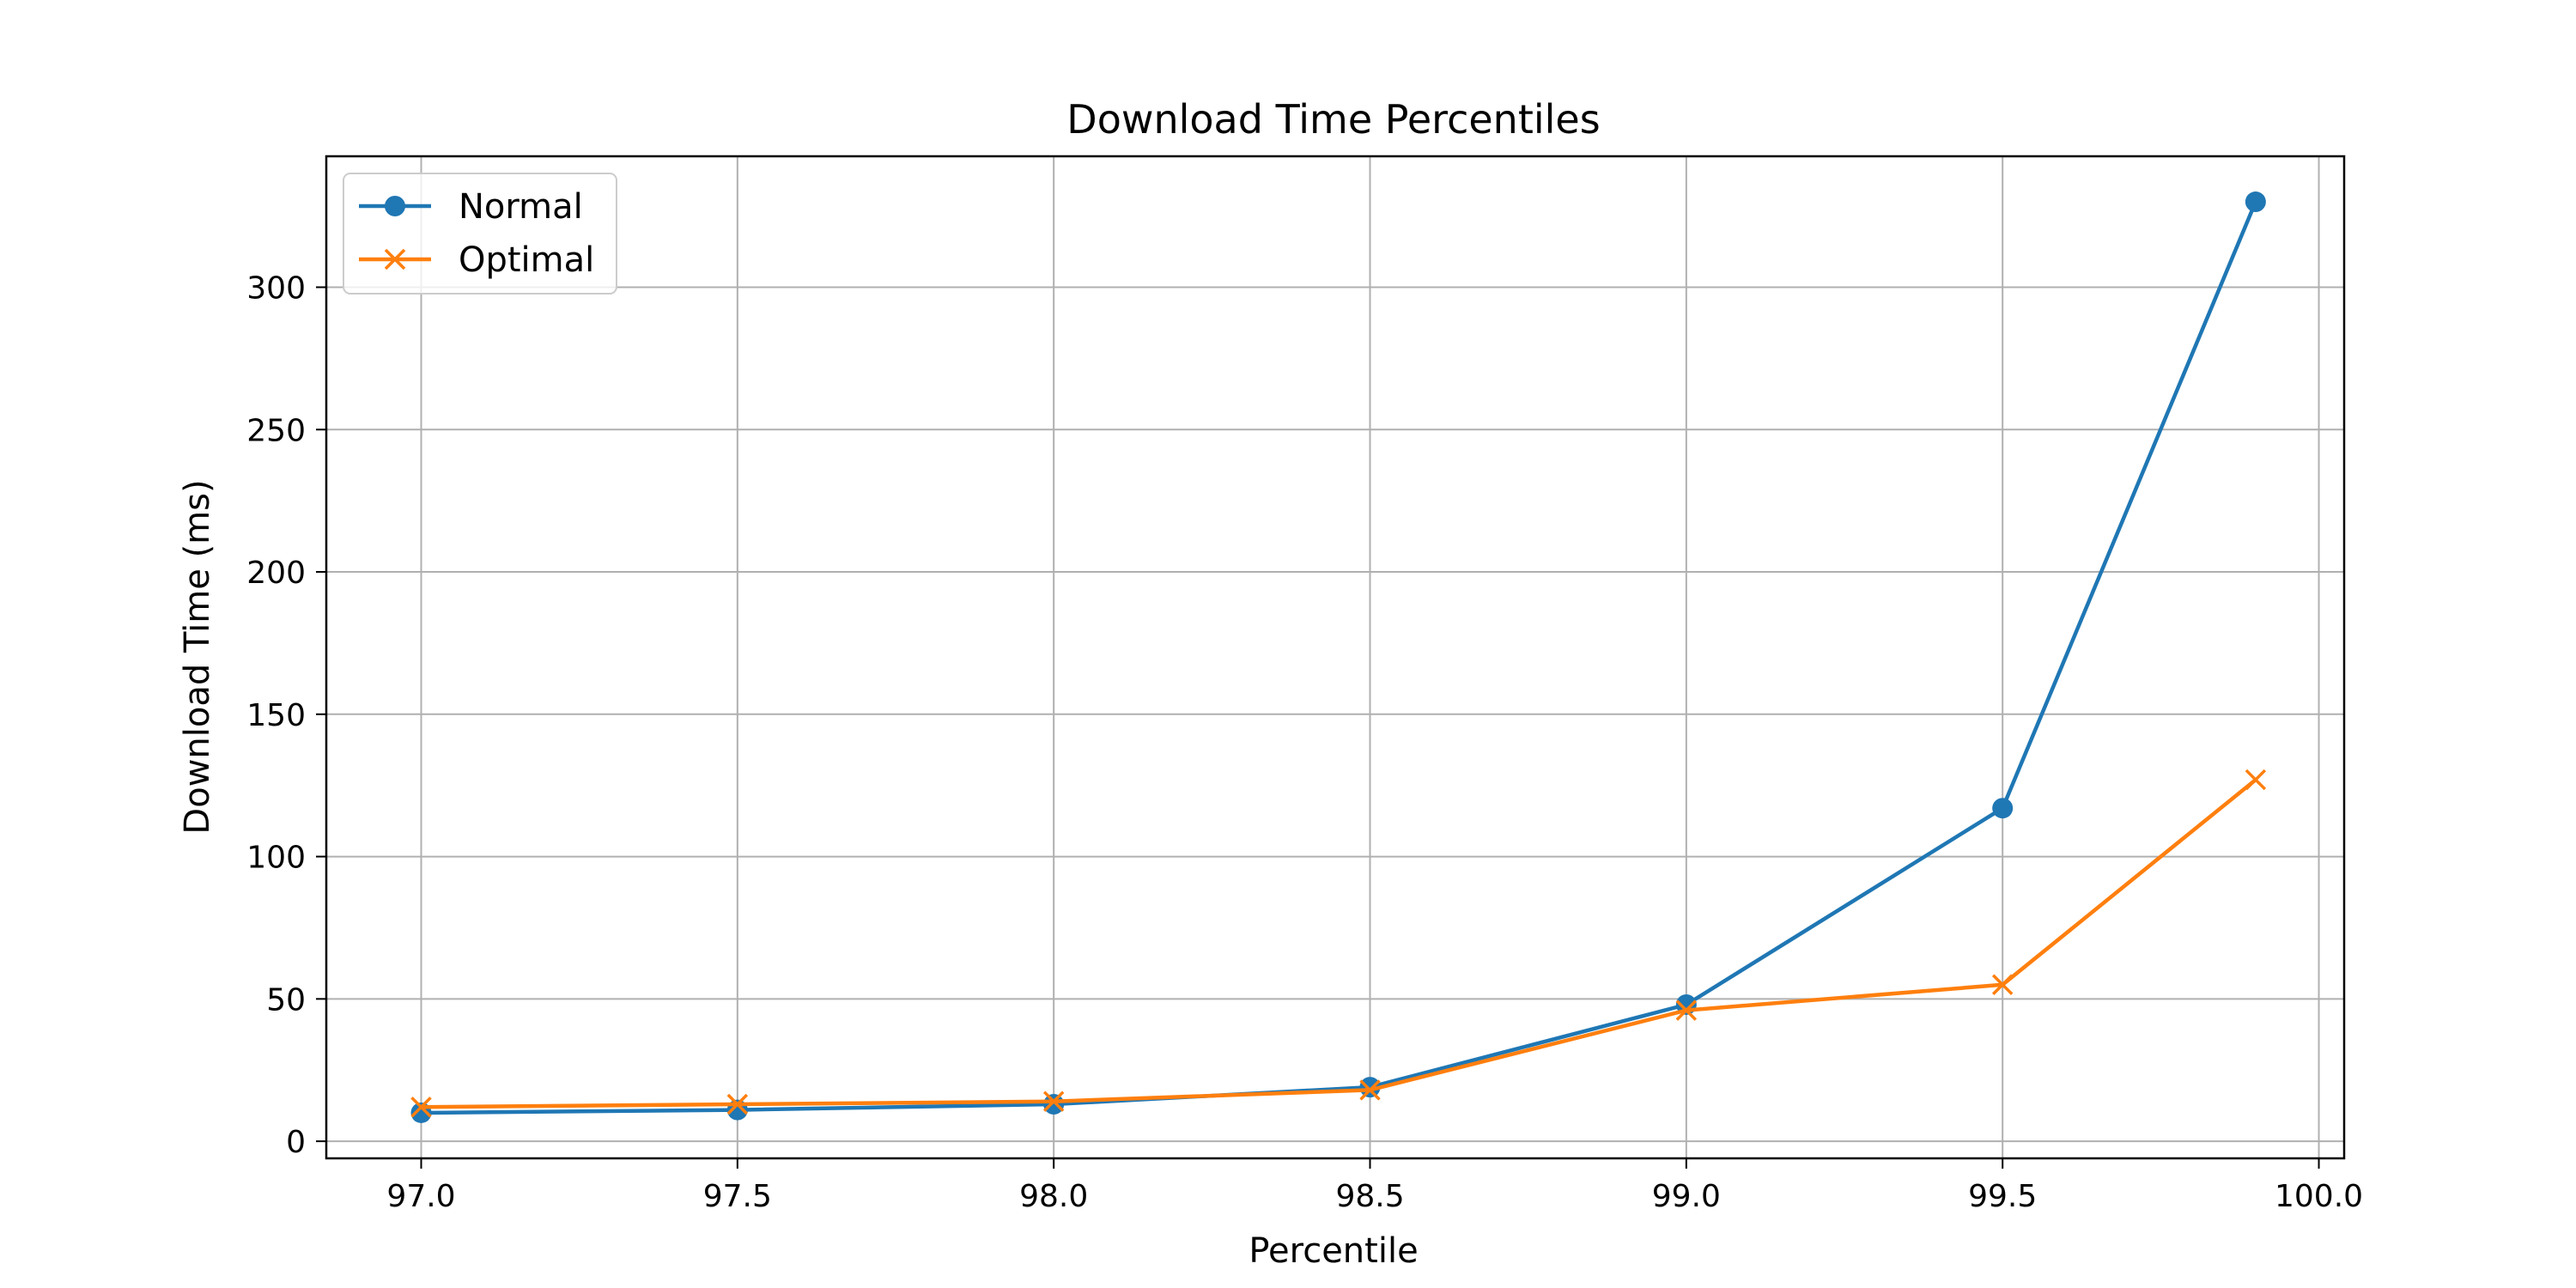  What do you see at coordinates (526, 260) in the screenshot?
I see `legend-label-optimal: Optimal` at bounding box center [526, 260].